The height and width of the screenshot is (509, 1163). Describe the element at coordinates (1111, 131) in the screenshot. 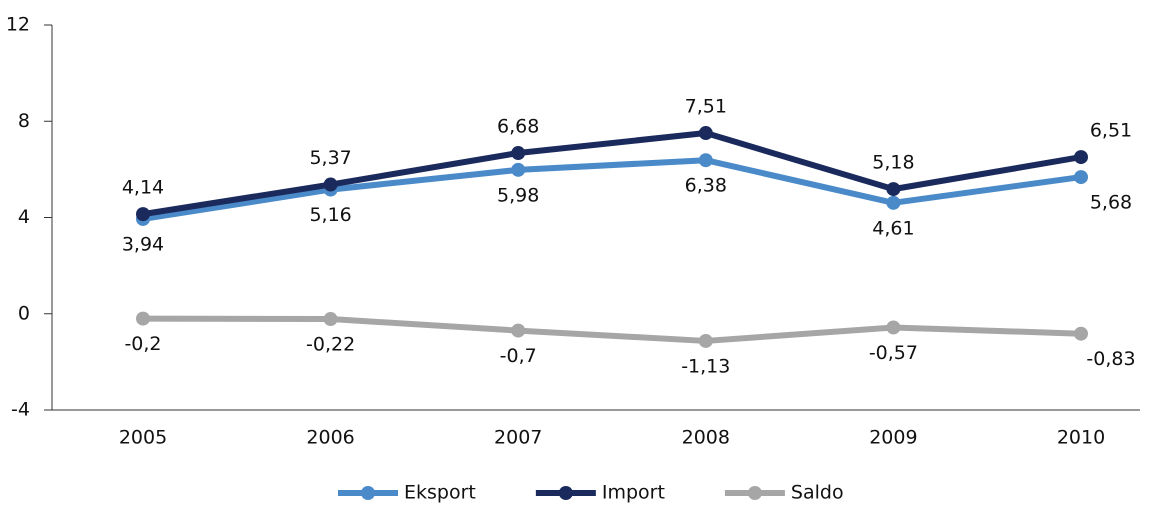

I see `data-label: 6,51` at that location.